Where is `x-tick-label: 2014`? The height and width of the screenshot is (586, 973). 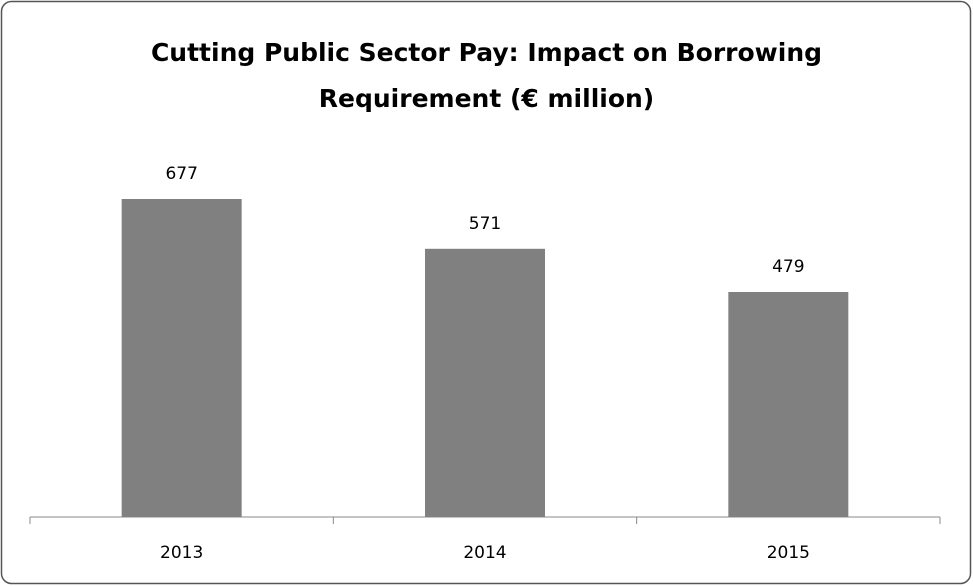 x-tick-label: 2014 is located at coordinates (484, 553).